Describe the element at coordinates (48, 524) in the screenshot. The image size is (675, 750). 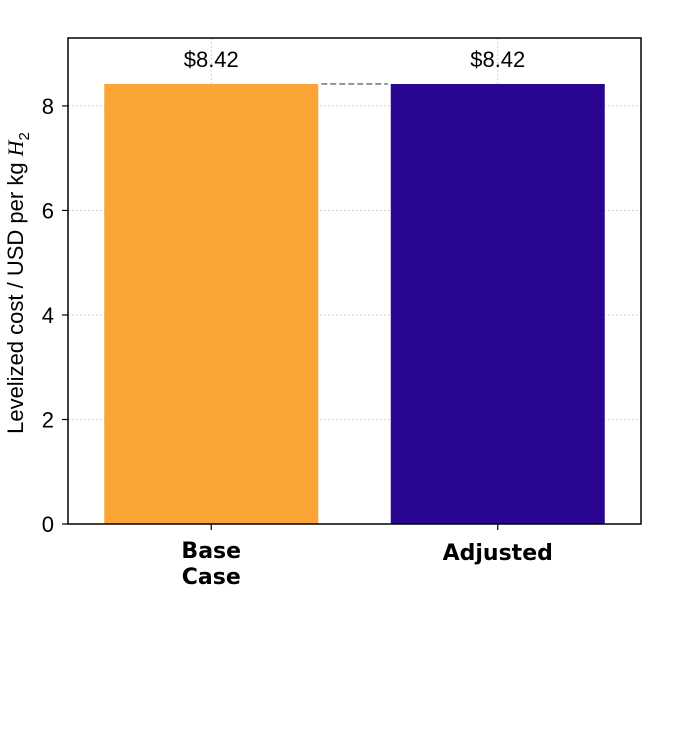
I see `y-tick-label: 0` at that location.